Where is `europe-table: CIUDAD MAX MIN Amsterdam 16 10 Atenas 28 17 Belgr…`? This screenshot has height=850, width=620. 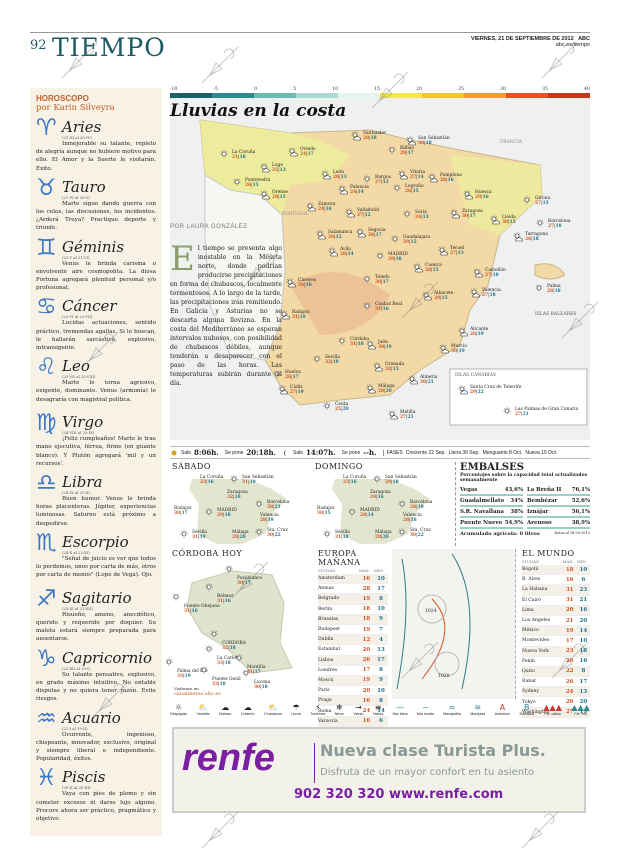 europe-table: CIUDAD MAX MIN Amsterdam 16 10 Atenas 28 17 Belgr… is located at coordinates (353, 647).